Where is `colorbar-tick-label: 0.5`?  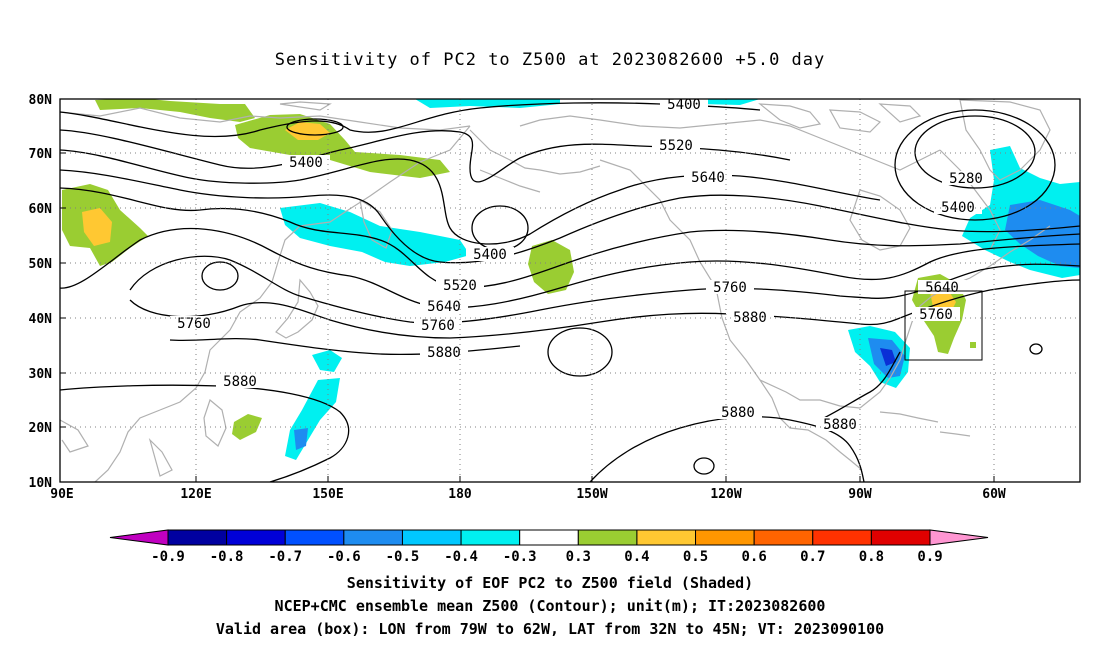
colorbar-tick-label: 0.5 is located at coordinates (695, 557).